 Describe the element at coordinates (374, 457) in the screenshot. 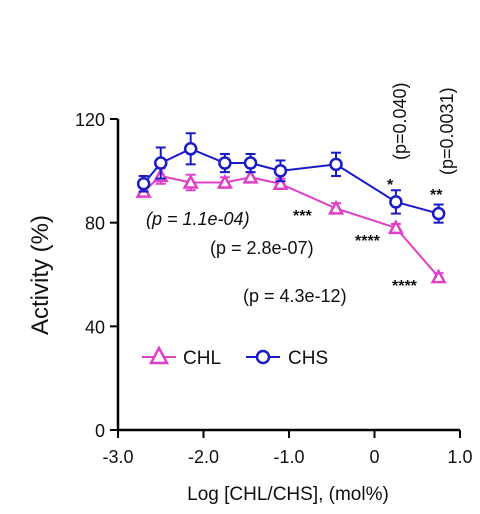

I see `x-tick-label: 0` at that location.